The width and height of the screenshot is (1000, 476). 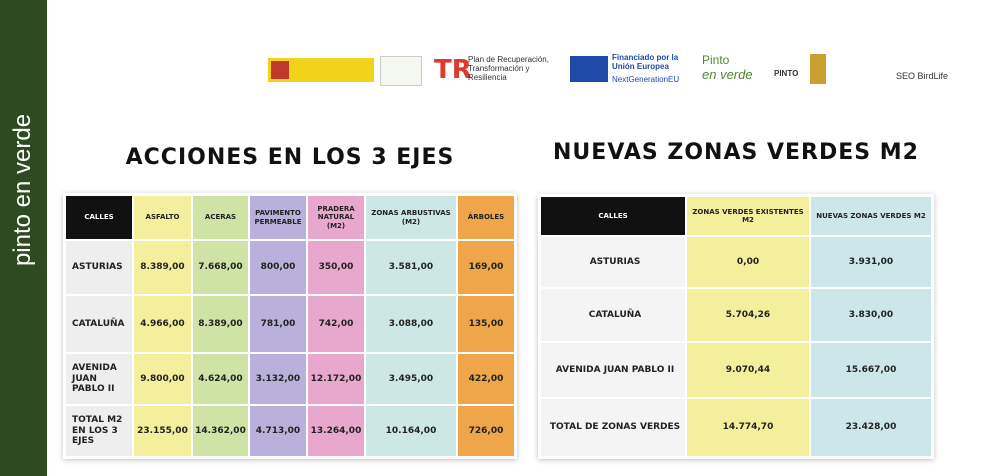 What do you see at coordinates (486, 217) in the screenshot?
I see `table-header: ÁRBOLES` at bounding box center [486, 217].